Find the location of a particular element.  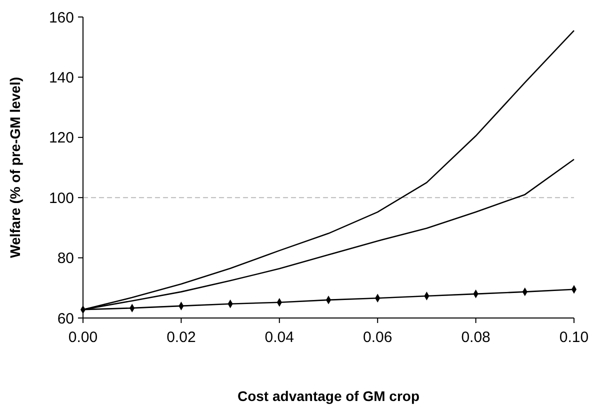

y-tick-label: 120 is located at coordinates (61, 138).